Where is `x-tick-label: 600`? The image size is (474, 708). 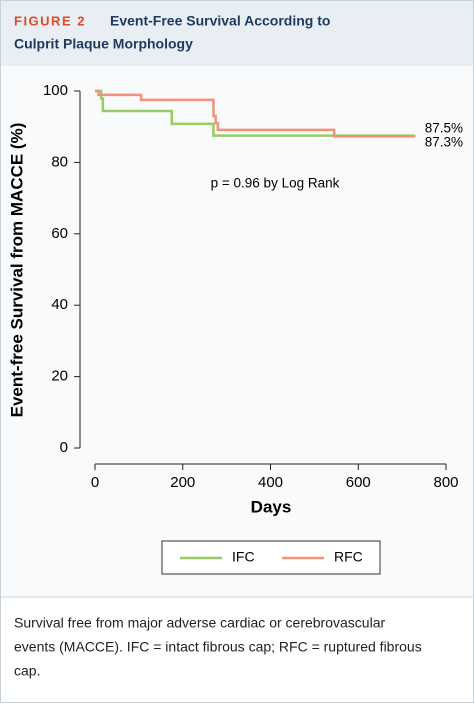
x-tick-label: 600 is located at coordinates (358, 482).